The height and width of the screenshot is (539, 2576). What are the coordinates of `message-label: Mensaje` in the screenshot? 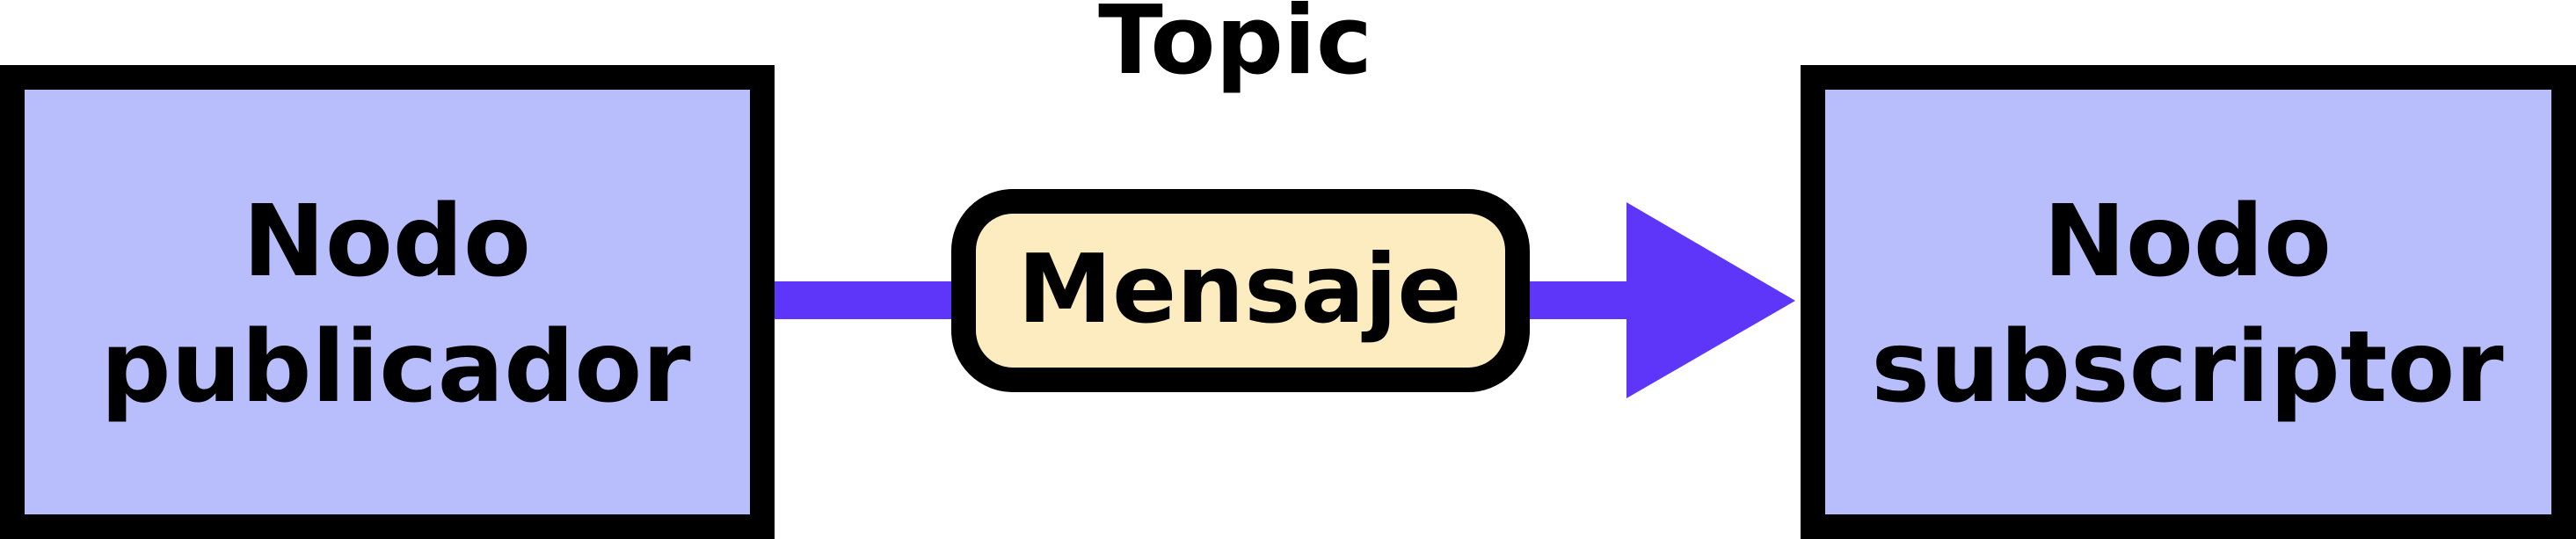 It's located at (1239, 290).